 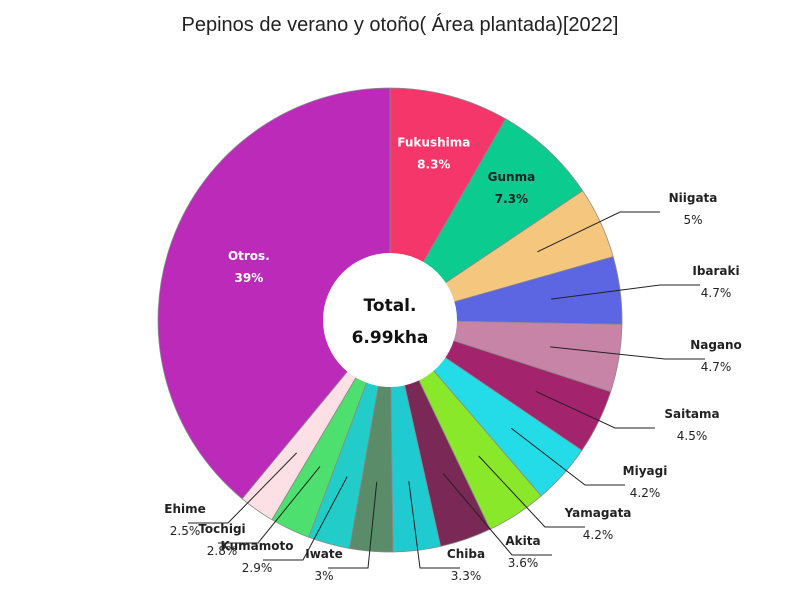 I want to click on leader-line-tochigi, so click(x=269, y=505).